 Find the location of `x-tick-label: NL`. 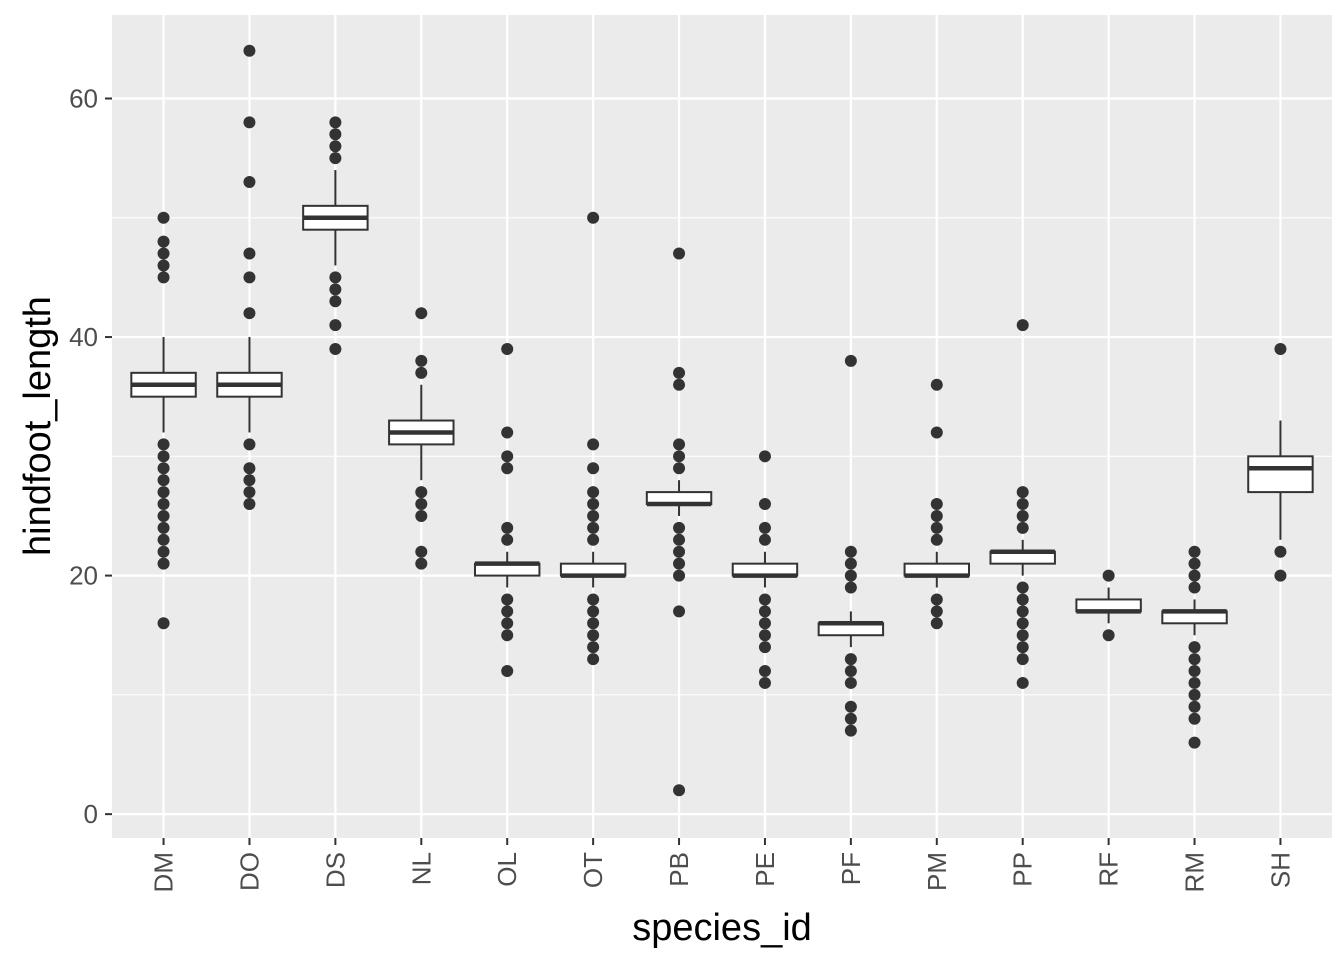

x-tick-label: NL is located at coordinates (421, 868).